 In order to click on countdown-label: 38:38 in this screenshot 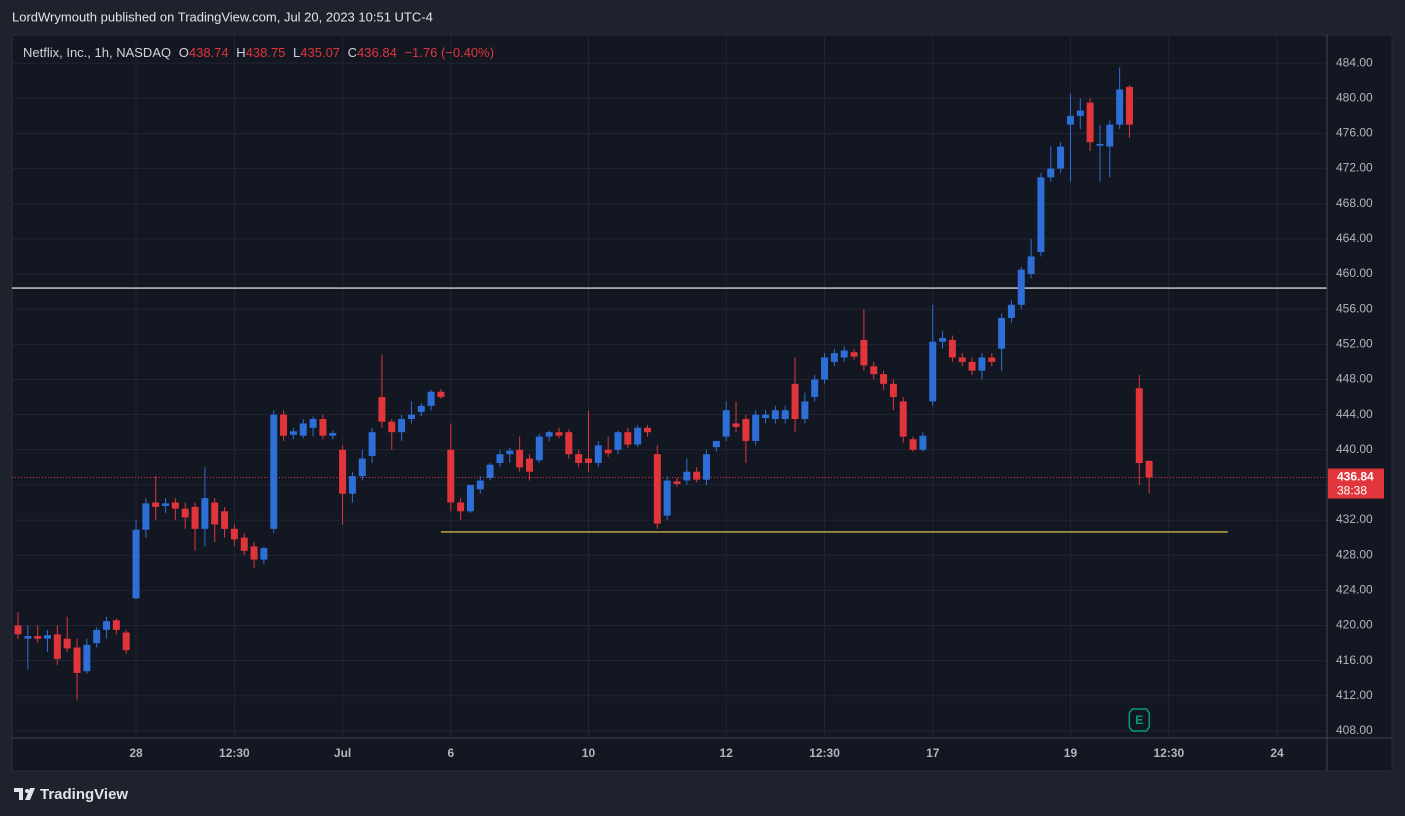, I will do `click(1352, 491)`.